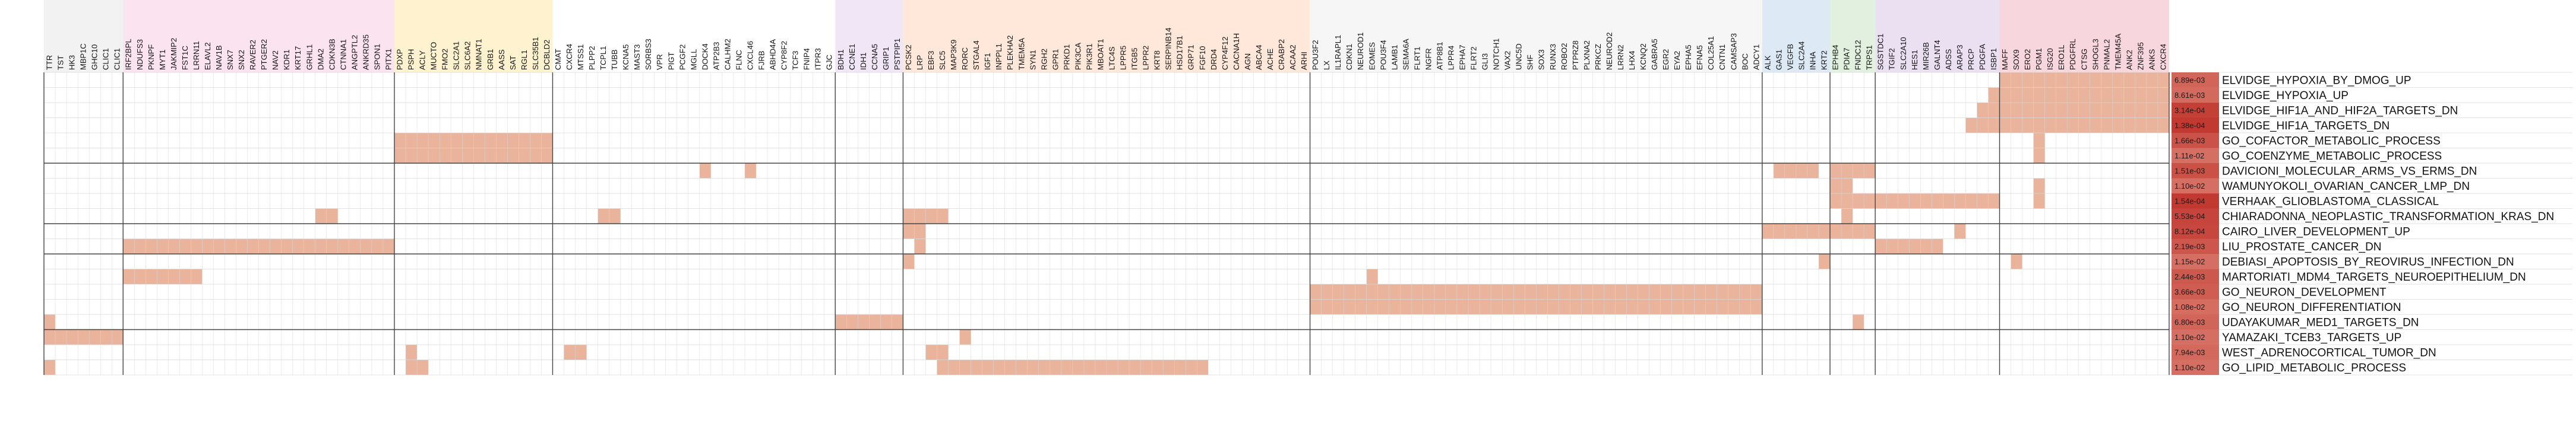 The image size is (2576, 426). Describe the element at coordinates (1281, 54) in the screenshot. I see `gene-label: CRABP2` at that location.